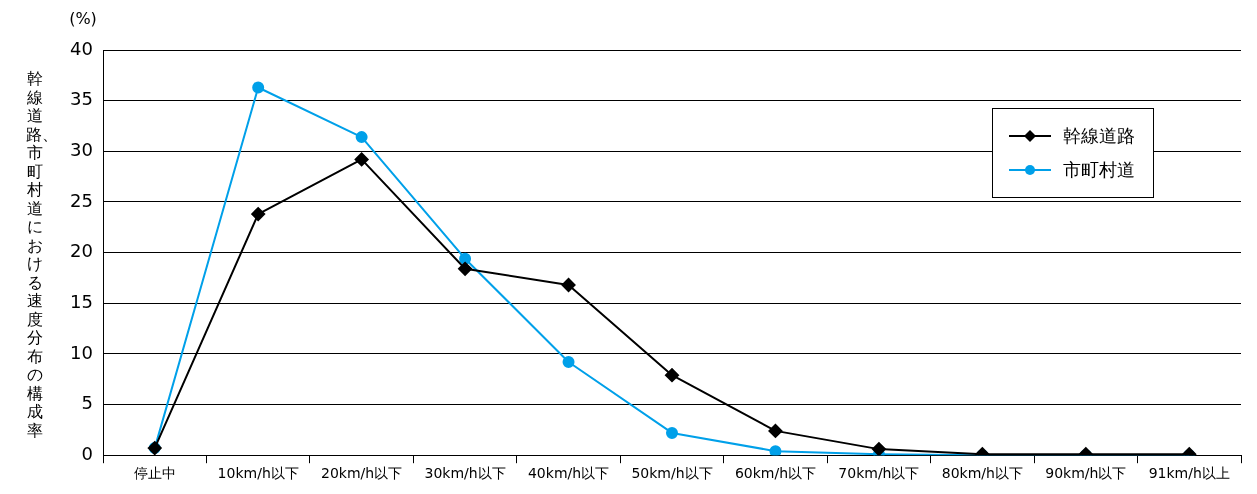 The width and height of the screenshot is (1257, 494). What do you see at coordinates (1099, 170) in the screenshot?
I see `legend-label: 市町村道` at bounding box center [1099, 170].